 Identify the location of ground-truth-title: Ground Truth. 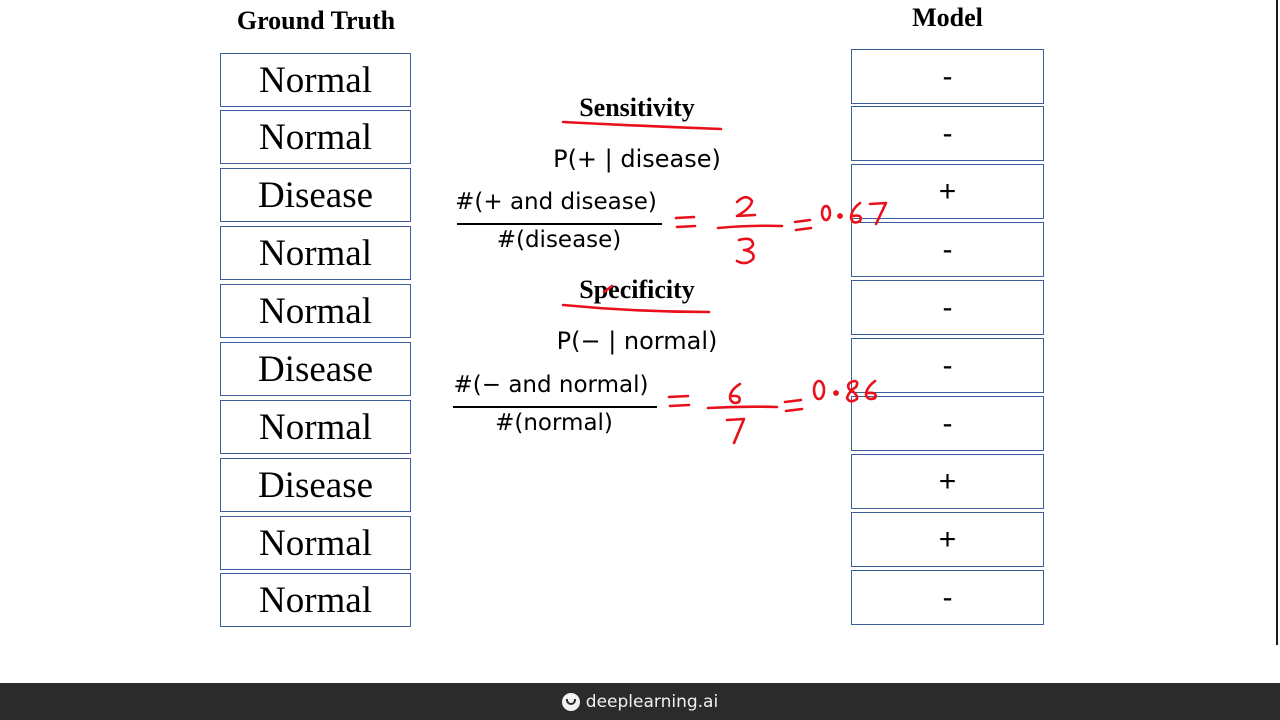
(316, 20).